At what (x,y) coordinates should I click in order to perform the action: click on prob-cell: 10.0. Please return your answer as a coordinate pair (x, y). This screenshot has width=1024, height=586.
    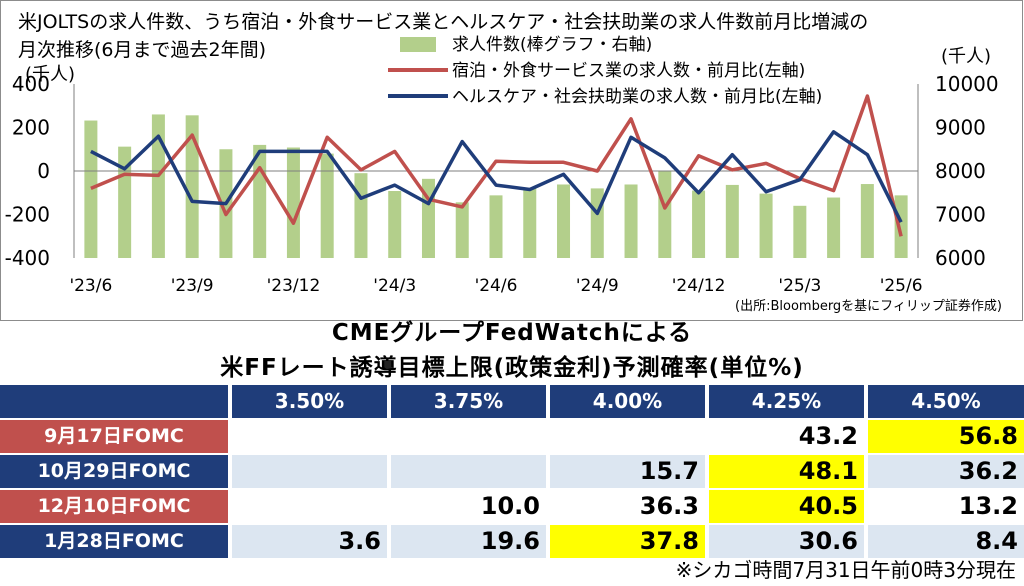
    Looking at the image, I should click on (468, 506).